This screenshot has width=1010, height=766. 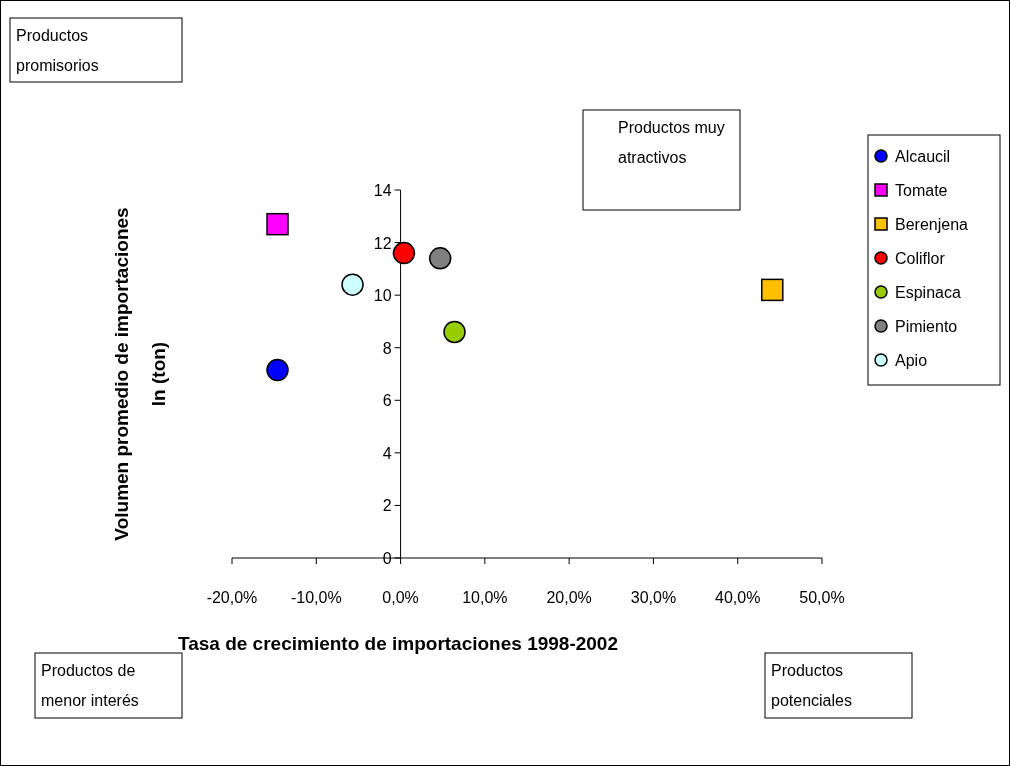 I want to click on text: Productos muy atractivos, so click(x=671, y=142).